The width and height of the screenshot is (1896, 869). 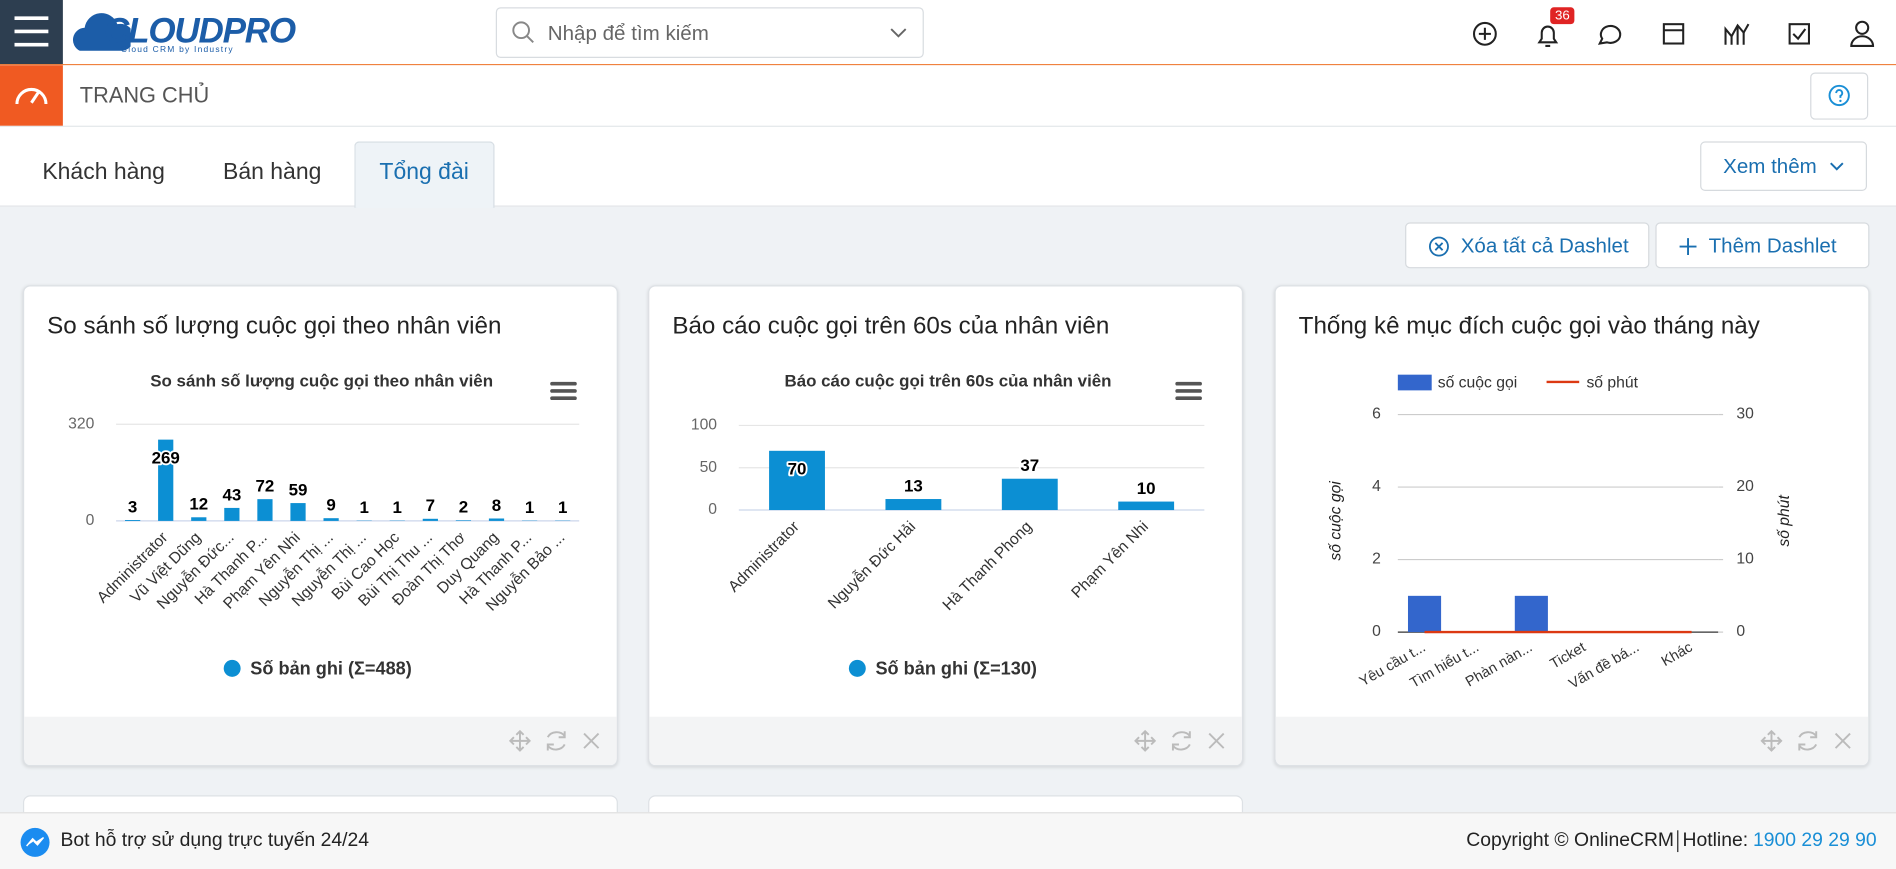 What do you see at coordinates (1029, 465) in the screenshot?
I see `data-label: 37` at bounding box center [1029, 465].